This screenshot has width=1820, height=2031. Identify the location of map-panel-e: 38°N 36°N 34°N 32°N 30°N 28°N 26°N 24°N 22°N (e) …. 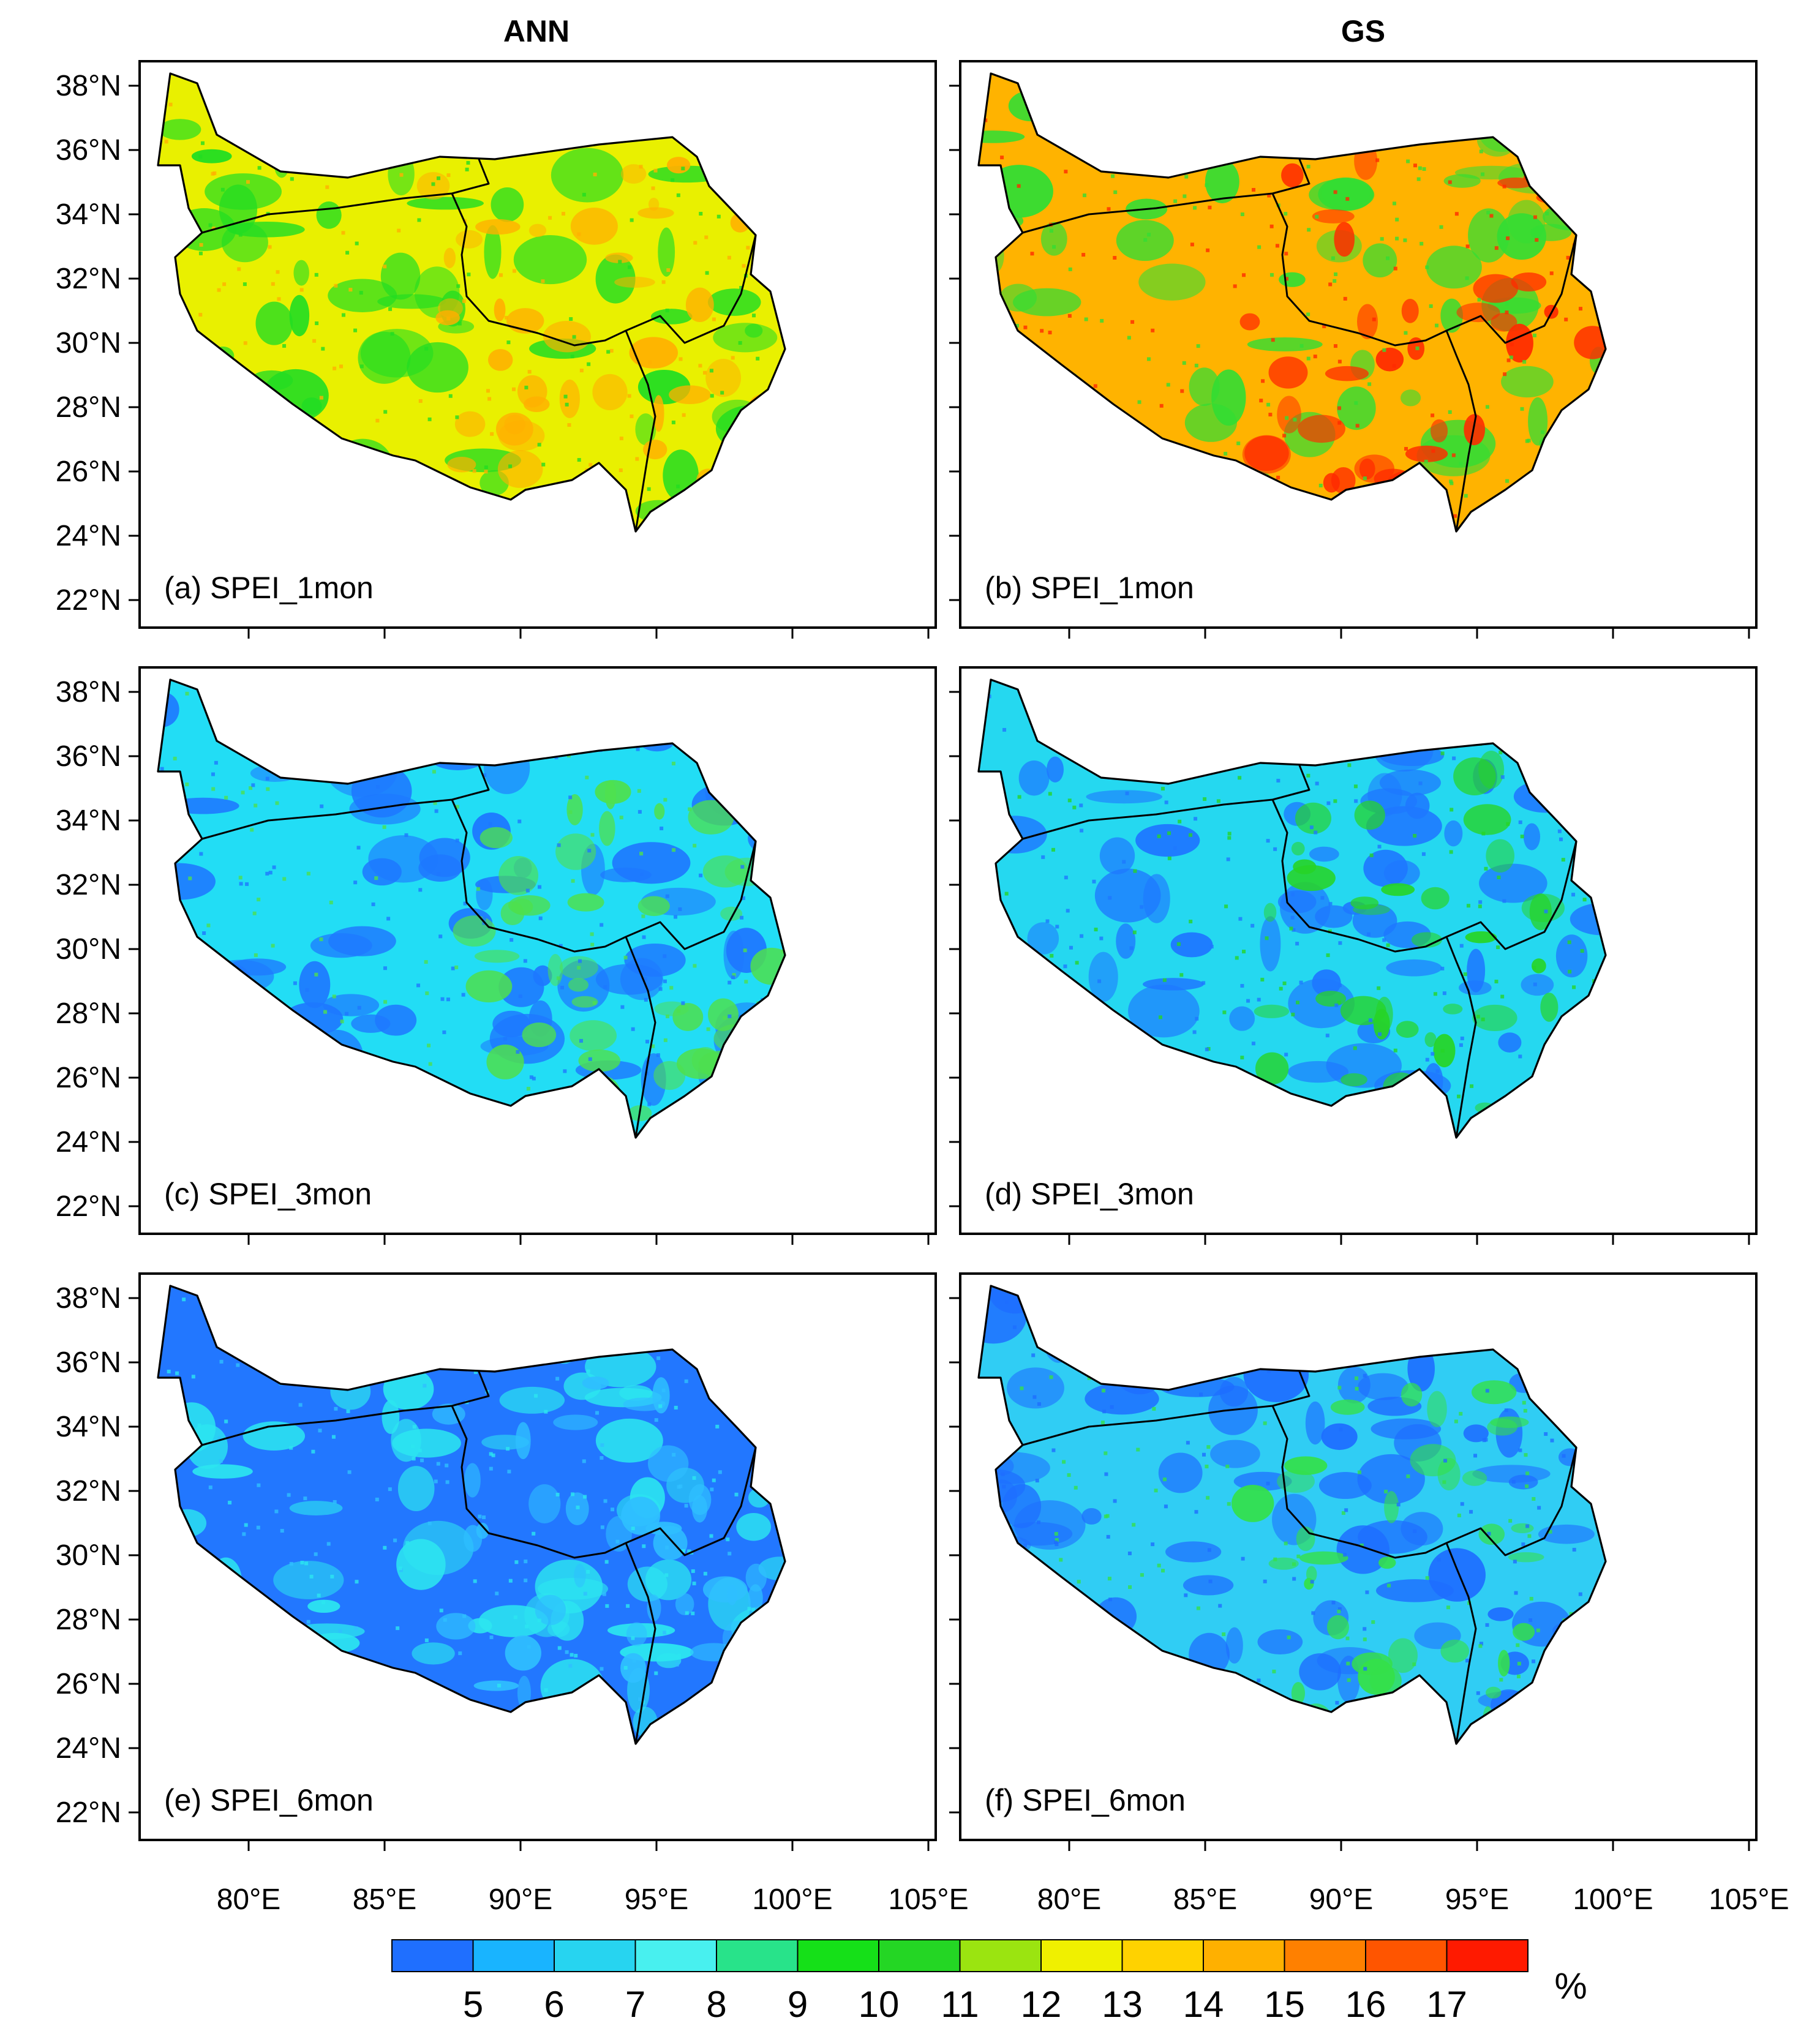
(496, 1561).